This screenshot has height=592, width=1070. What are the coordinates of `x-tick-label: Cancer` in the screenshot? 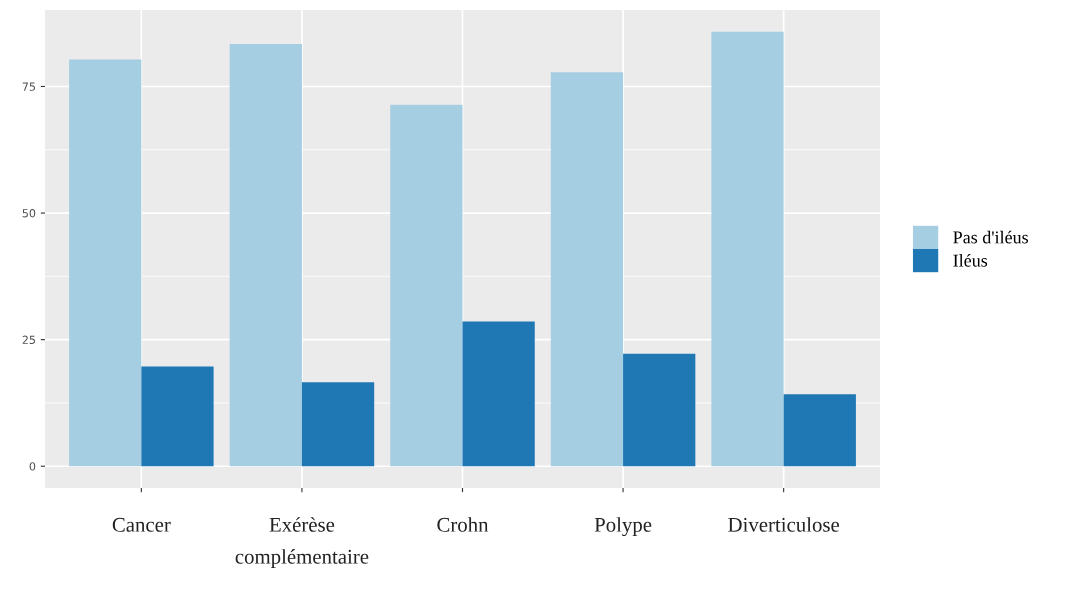 It's located at (141, 524).